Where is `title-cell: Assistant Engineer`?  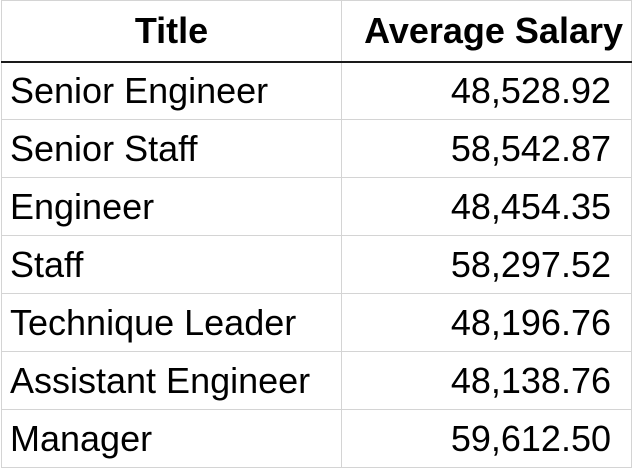
title-cell: Assistant Engineer is located at coordinates (171, 380).